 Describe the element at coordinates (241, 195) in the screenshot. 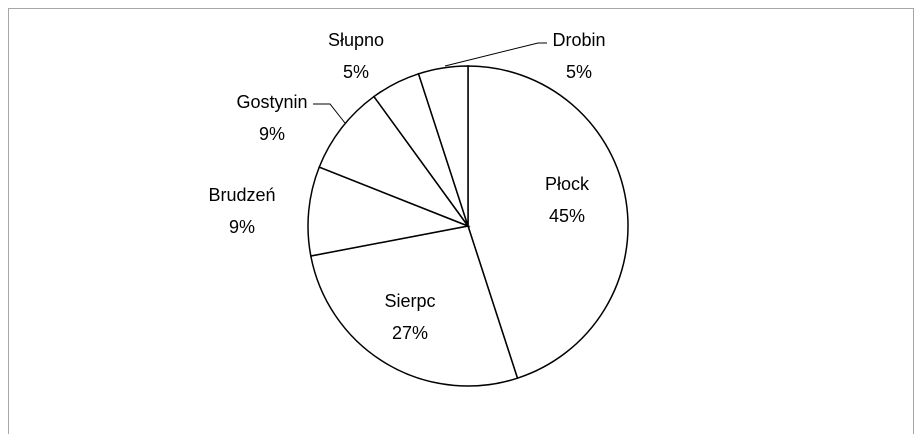

I see `slice-label: Brudzeń` at that location.